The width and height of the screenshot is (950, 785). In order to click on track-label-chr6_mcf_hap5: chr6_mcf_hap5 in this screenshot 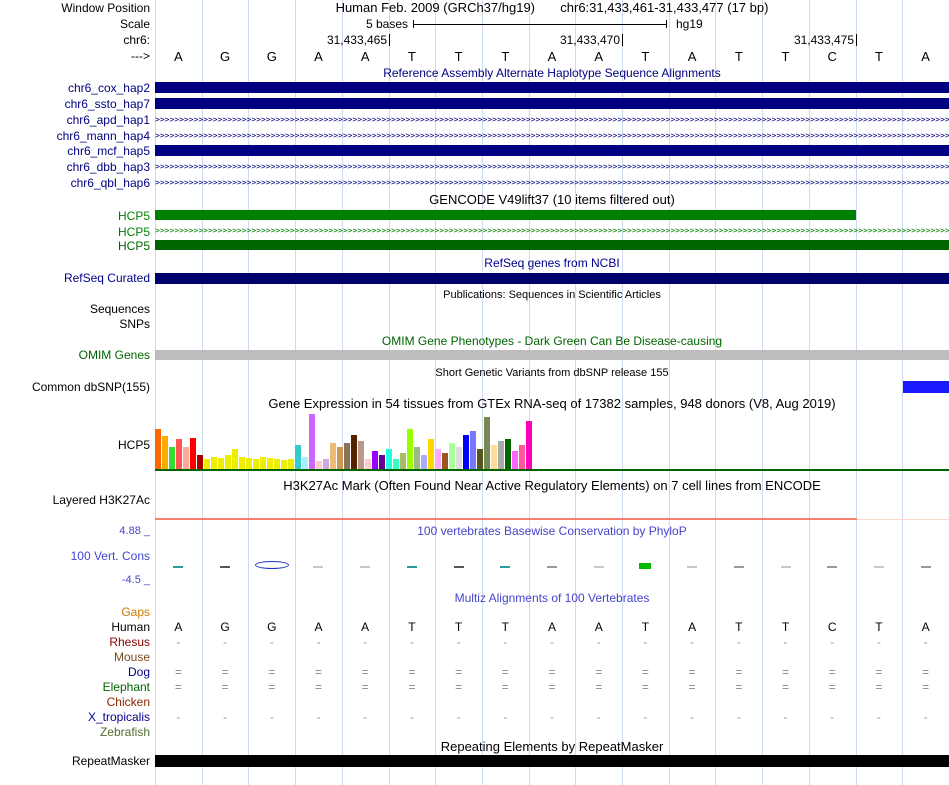, I will do `click(108, 151)`.